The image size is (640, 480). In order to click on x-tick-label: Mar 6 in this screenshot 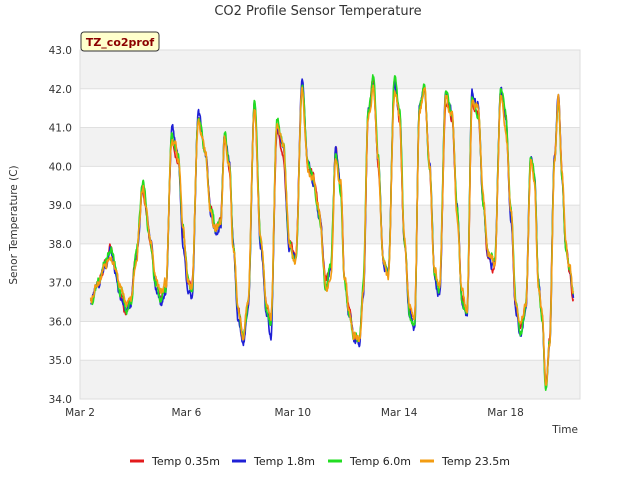, I will do `click(186, 413)`.